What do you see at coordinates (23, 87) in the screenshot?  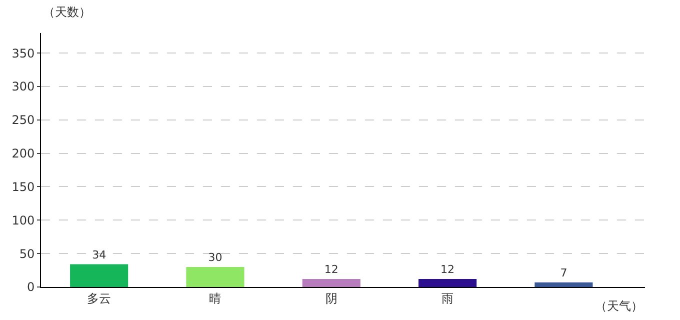 I see `y-tick-label: 300` at bounding box center [23, 87].